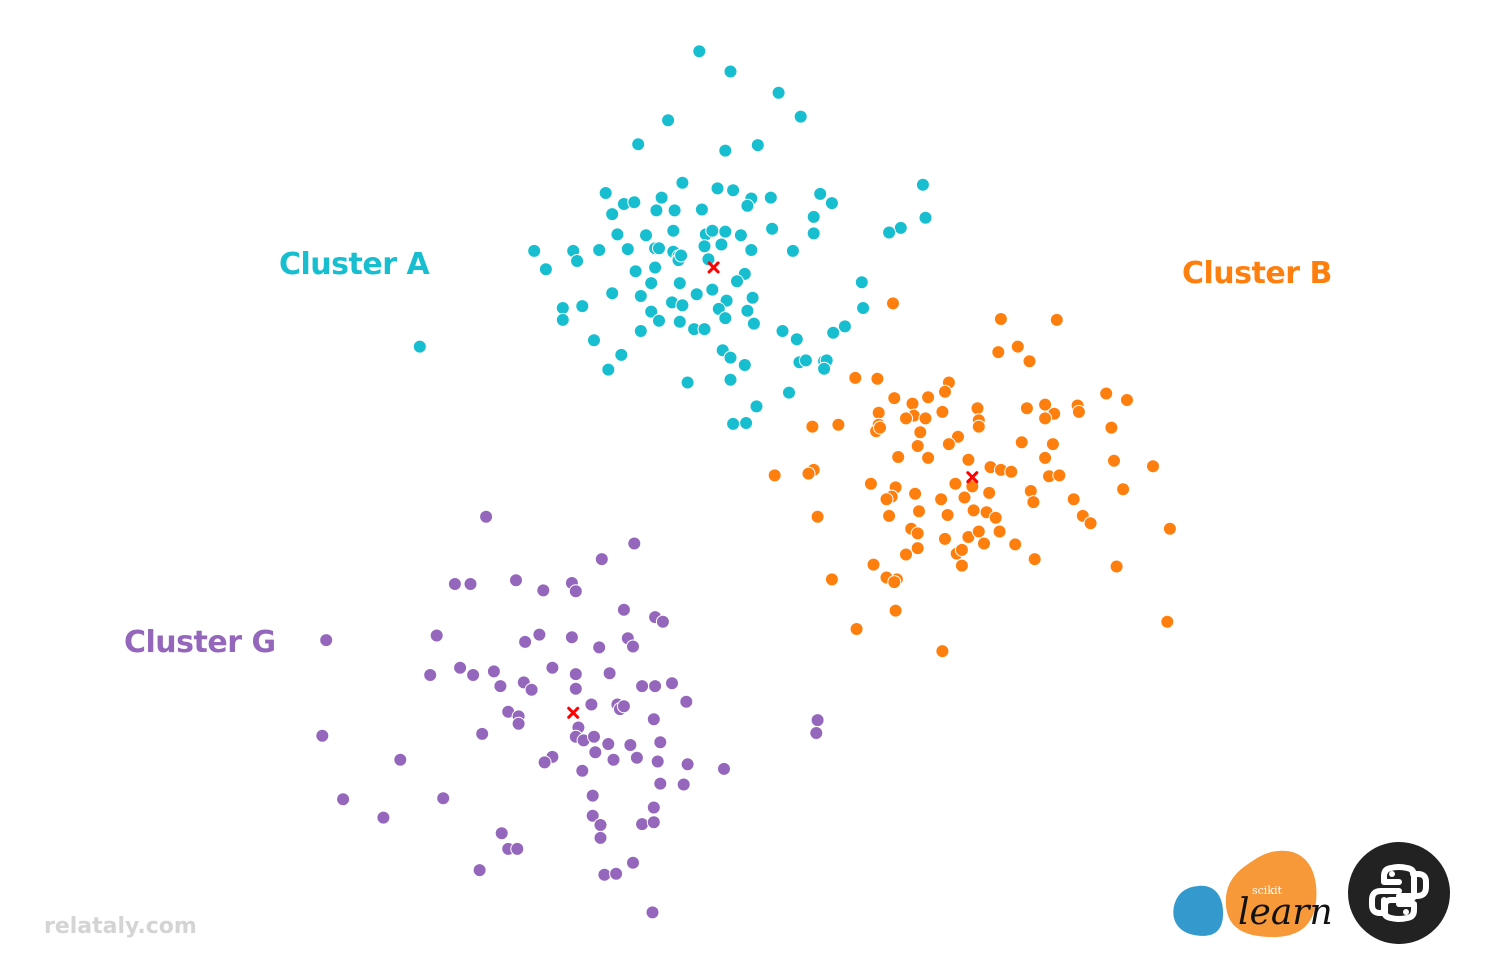 The height and width of the screenshot is (964, 1491). I want to click on cluster-a-label: Cluster A, so click(354, 264).